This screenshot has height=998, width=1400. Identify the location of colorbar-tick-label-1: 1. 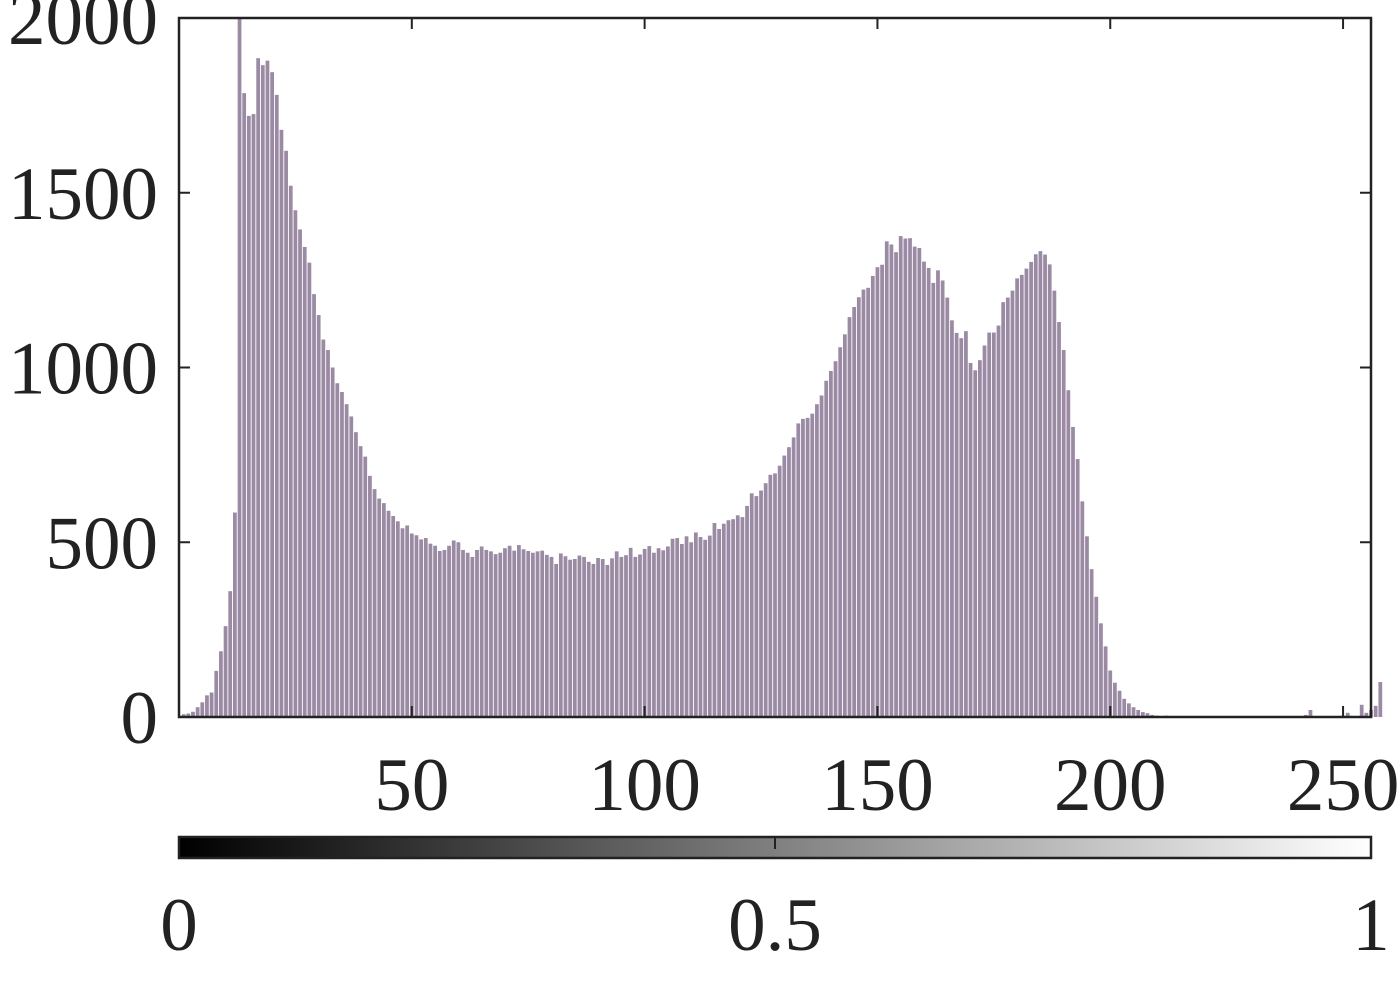
(1371, 925).